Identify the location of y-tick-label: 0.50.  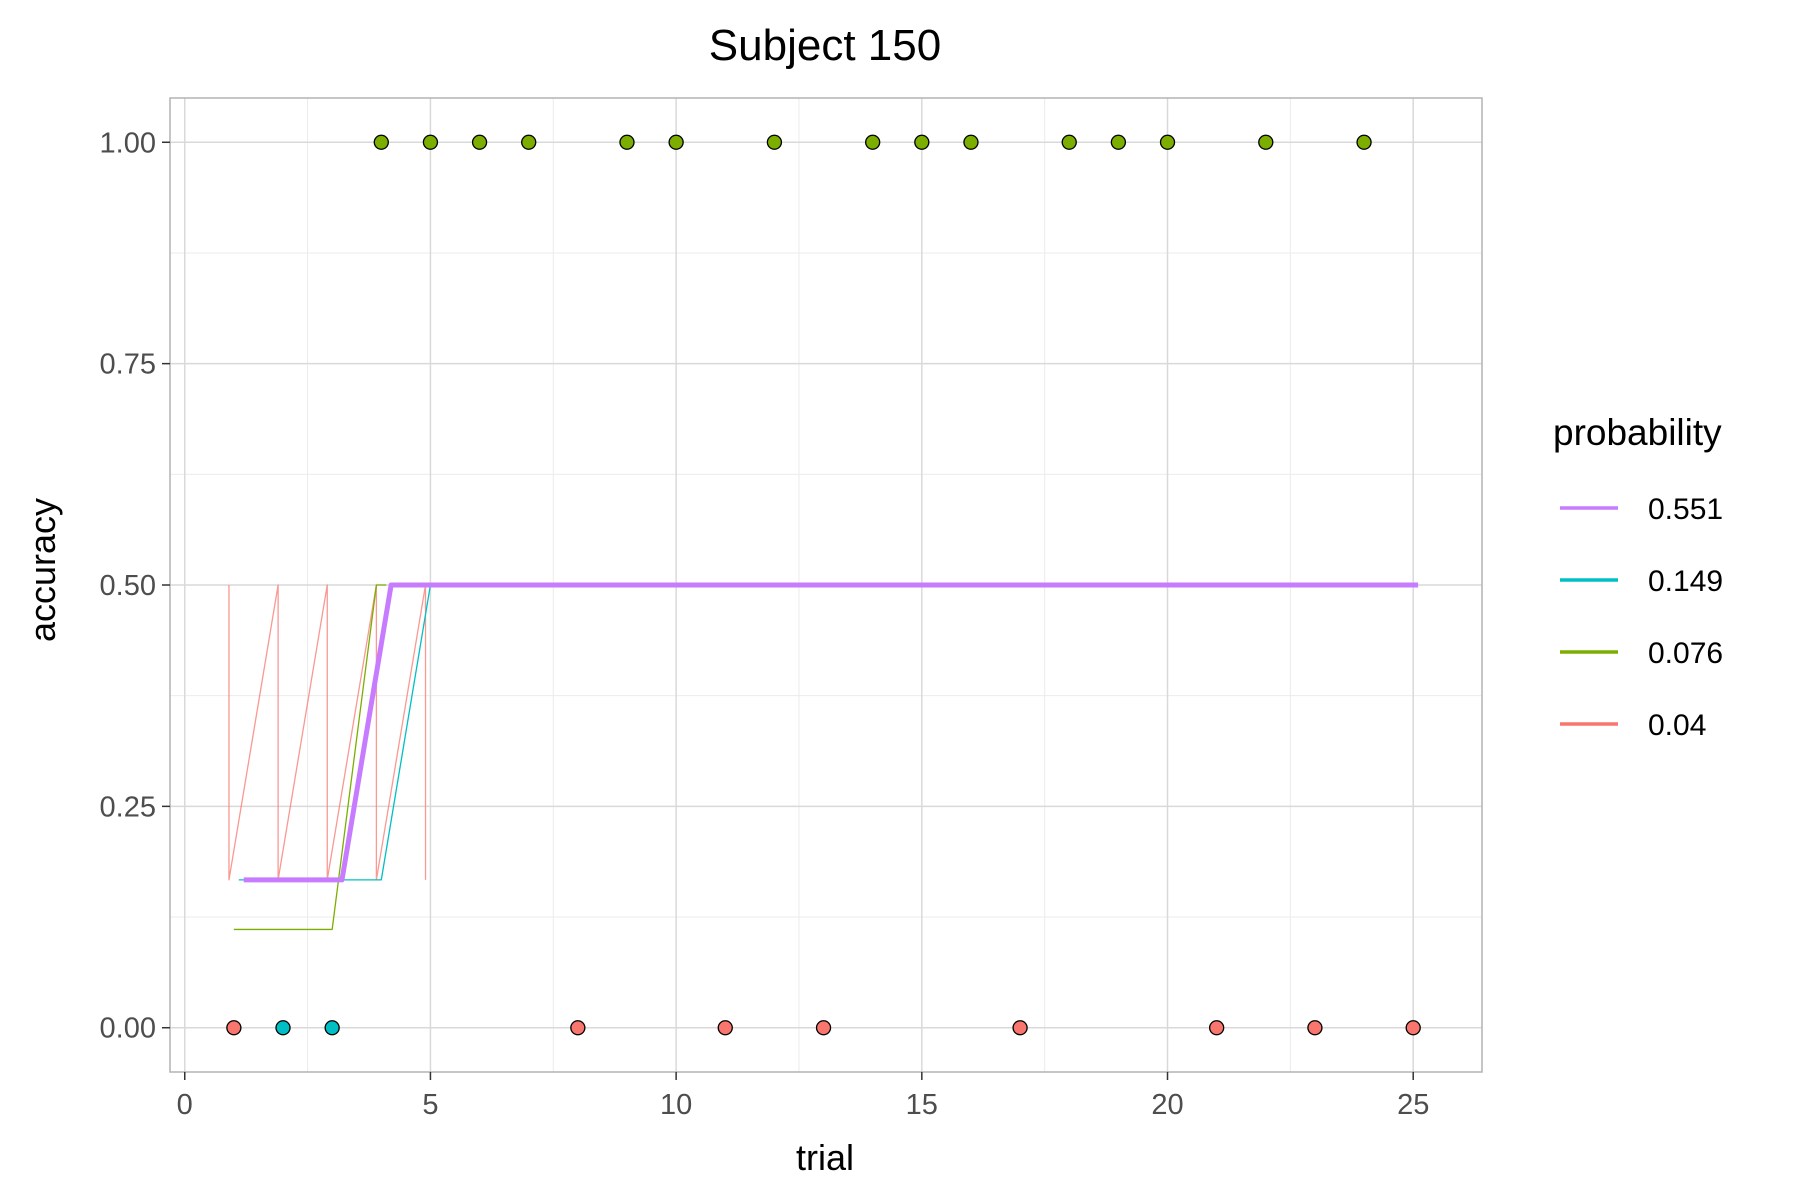
(128, 586).